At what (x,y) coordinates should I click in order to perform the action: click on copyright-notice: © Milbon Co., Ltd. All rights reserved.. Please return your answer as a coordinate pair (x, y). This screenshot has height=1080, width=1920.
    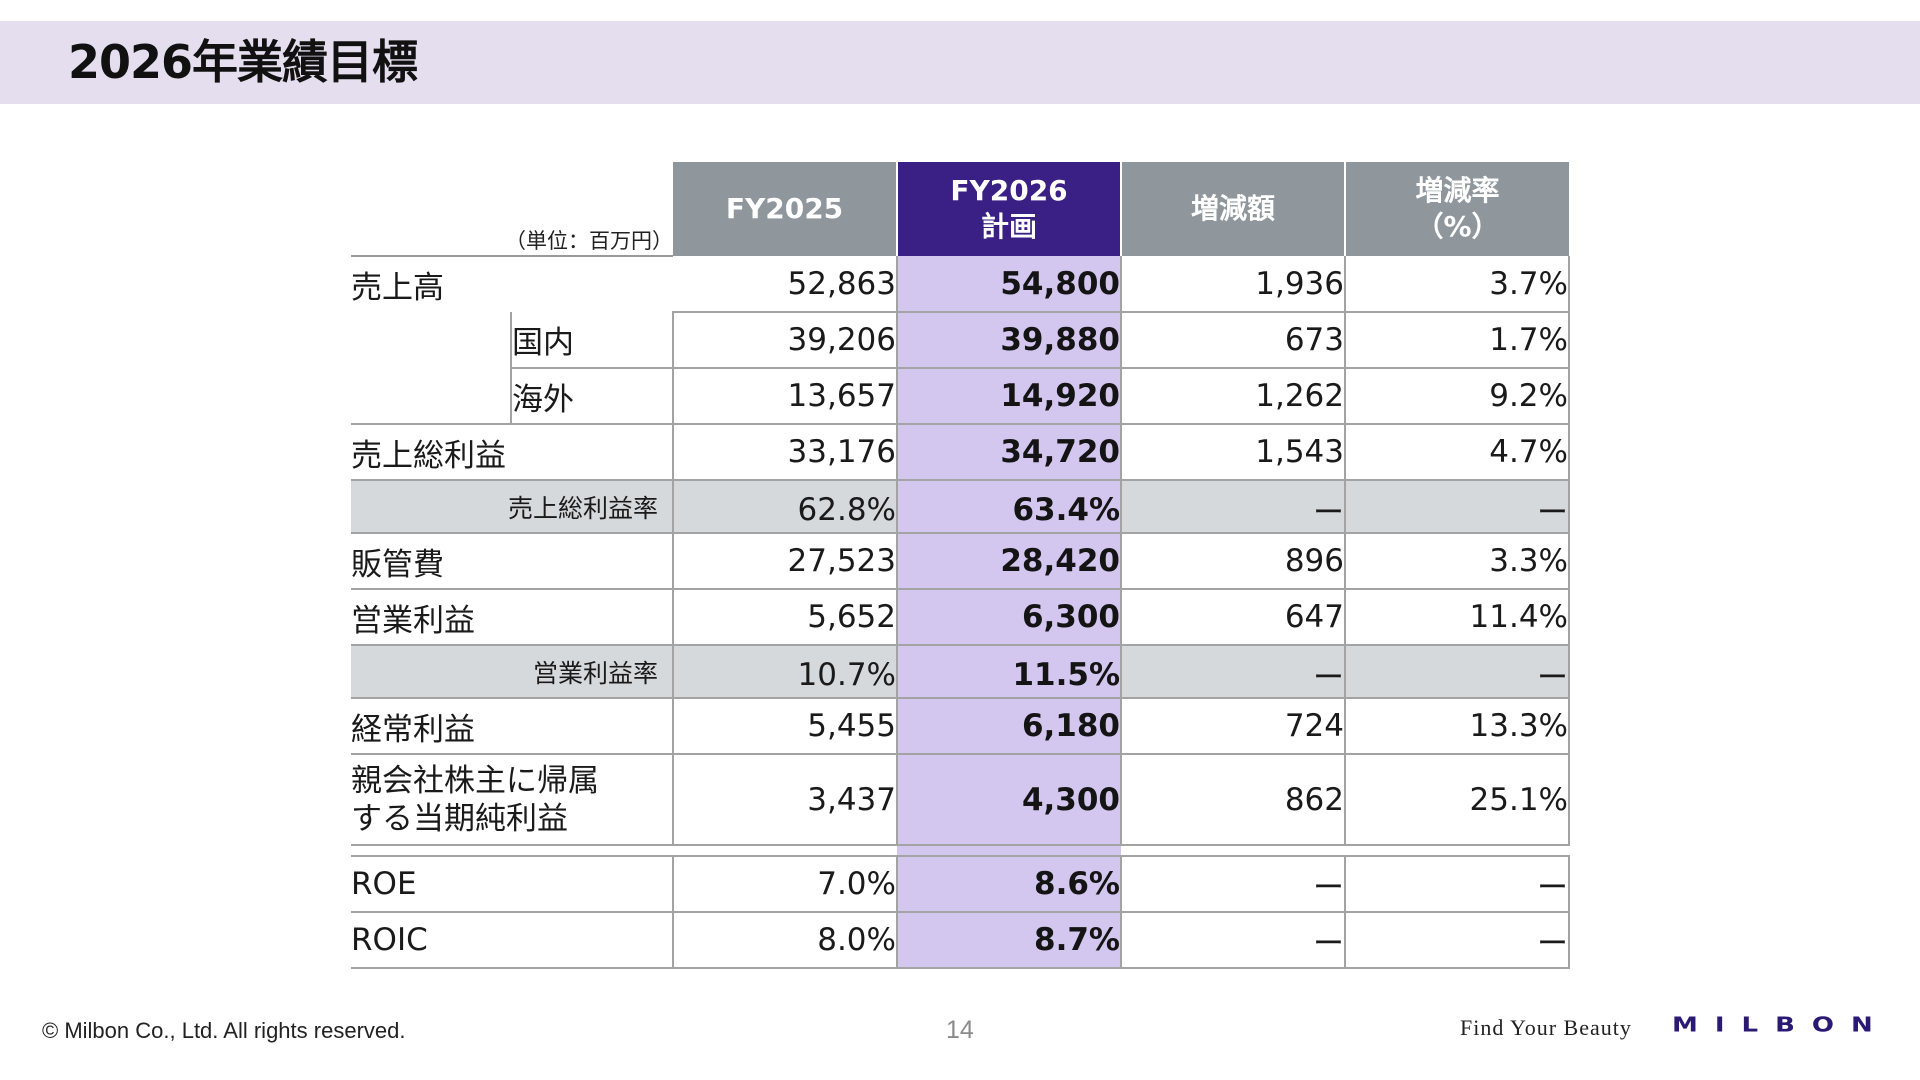
    Looking at the image, I should click on (224, 1030).